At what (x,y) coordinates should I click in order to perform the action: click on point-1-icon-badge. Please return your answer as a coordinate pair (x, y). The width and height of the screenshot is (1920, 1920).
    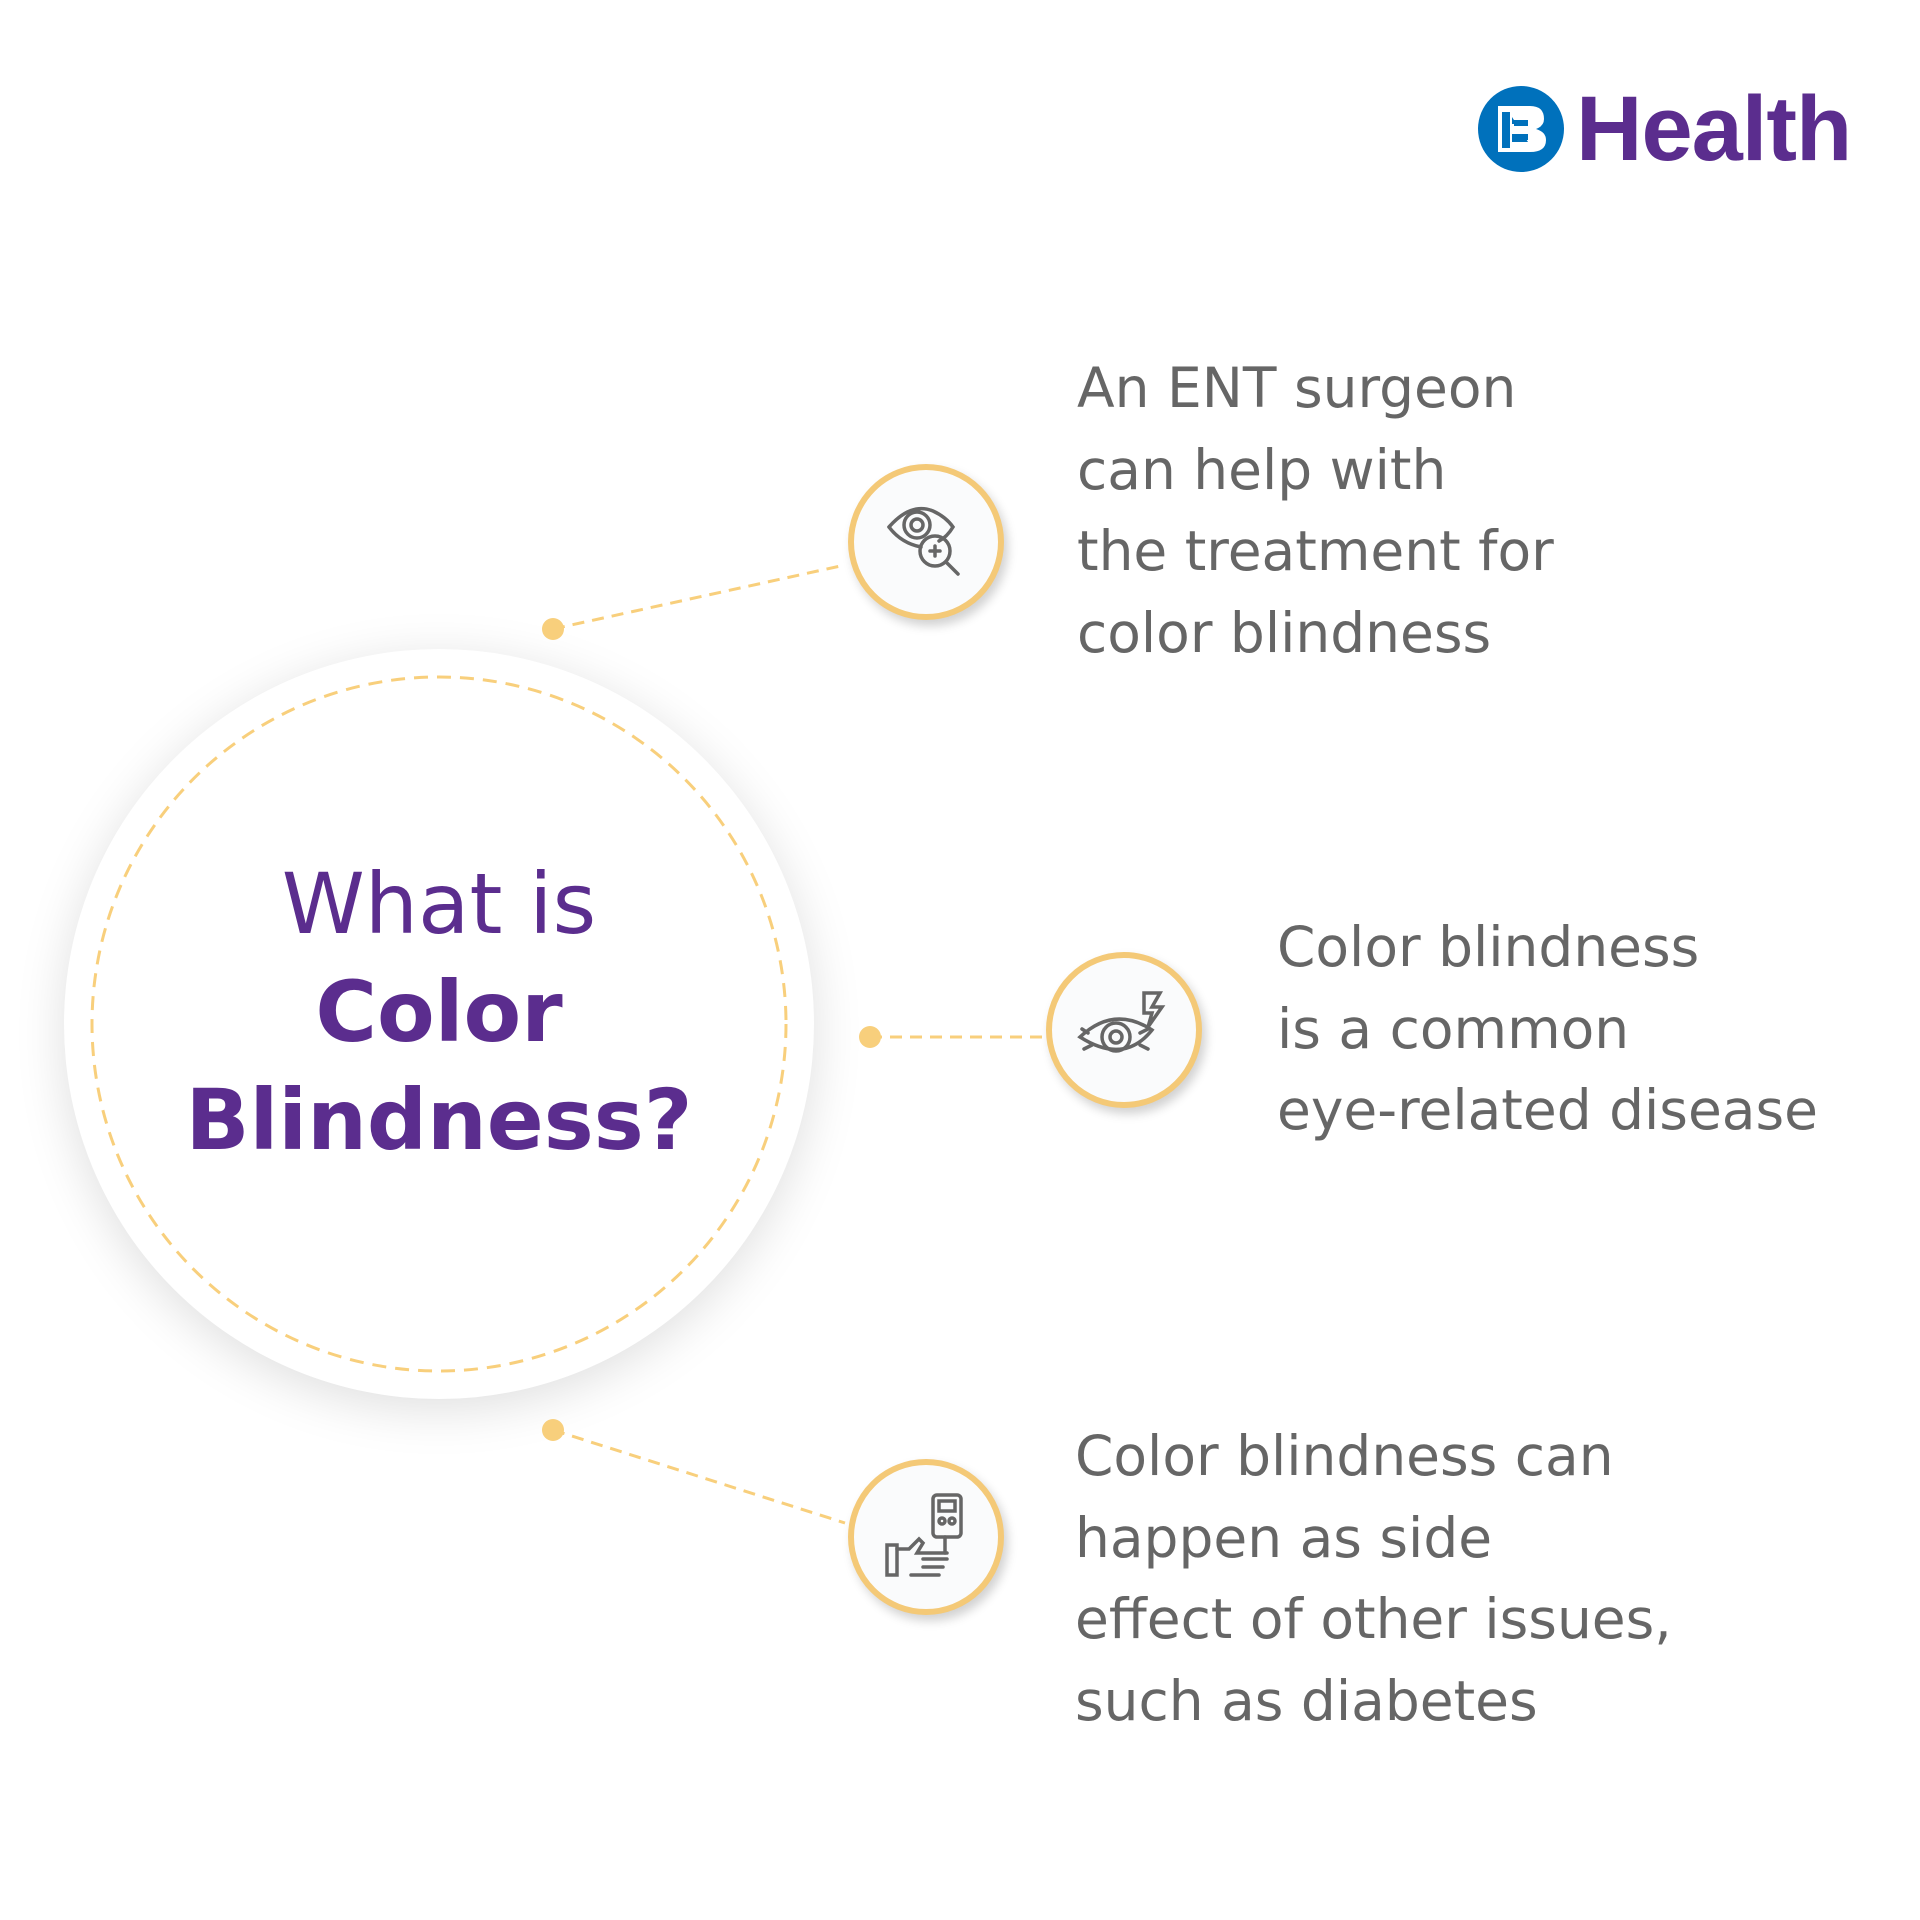
    Looking at the image, I should click on (926, 542).